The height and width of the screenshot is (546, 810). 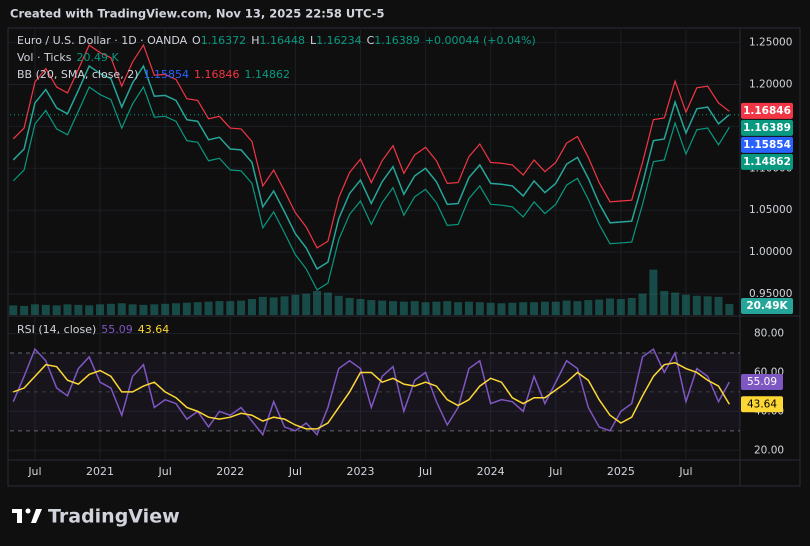 I want to click on rsi-tick-label: 80.00, so click(x=769, y=334).